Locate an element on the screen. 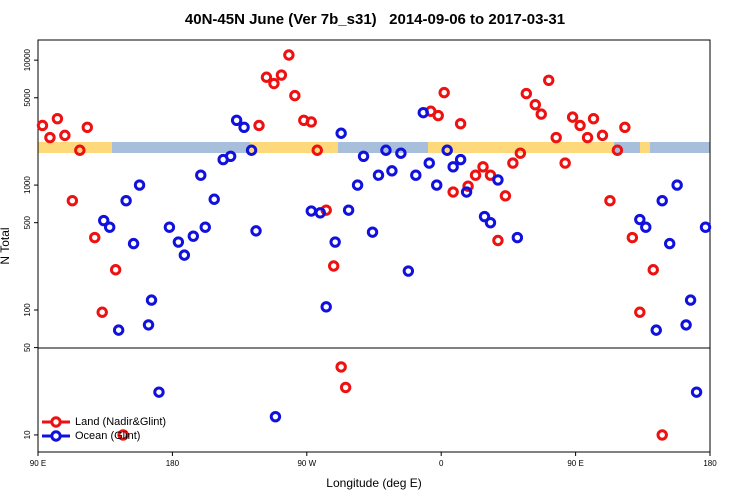 The width and height of the screenshot is (750, 500). y-tick-label: 50 is located at coordinates (27, 347).